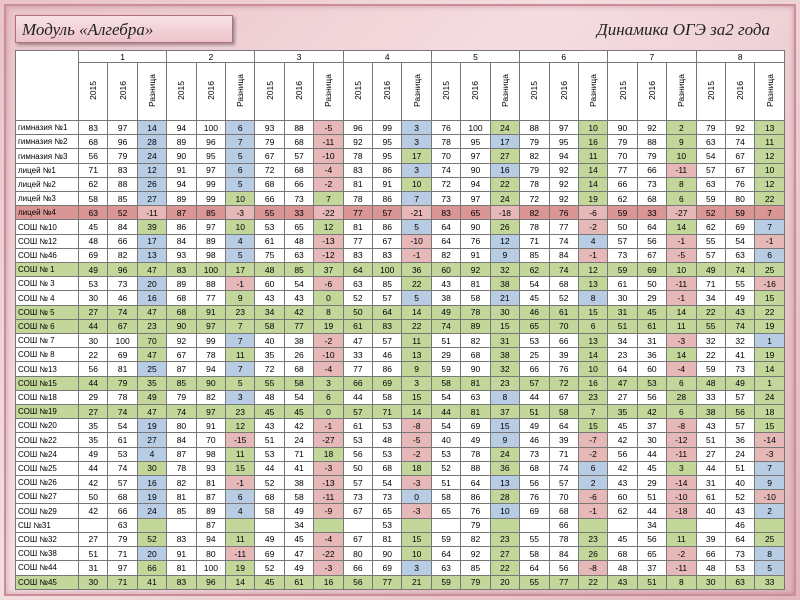 This screenshot has width=800, height=600. I want to click on value-cell: 63, so click(122, 525).